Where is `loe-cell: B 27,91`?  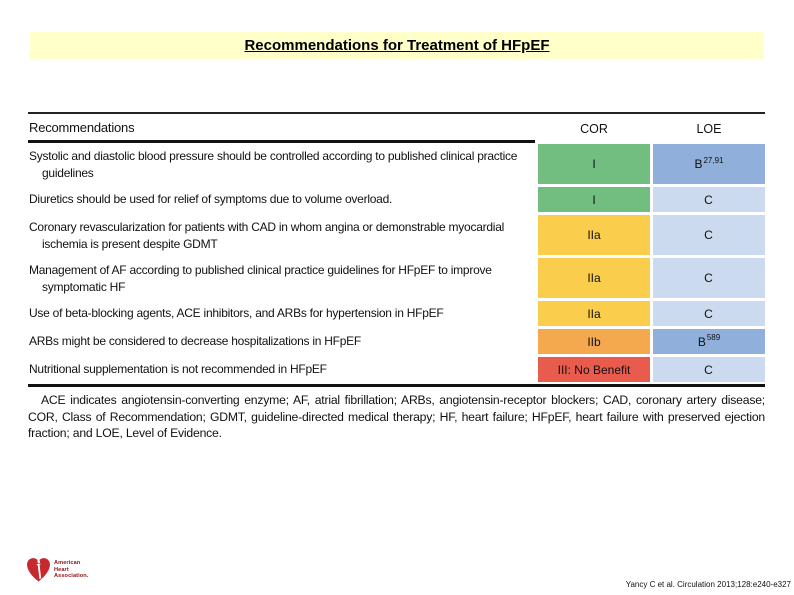
loe-cell: B 27,91 is located at coordinates (709, 164).